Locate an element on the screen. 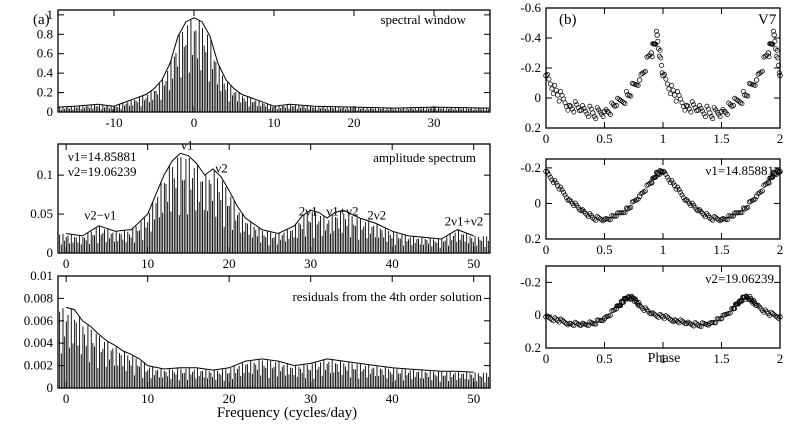  panel-title: amplitude spectrum is located at coordinates (424, 157).